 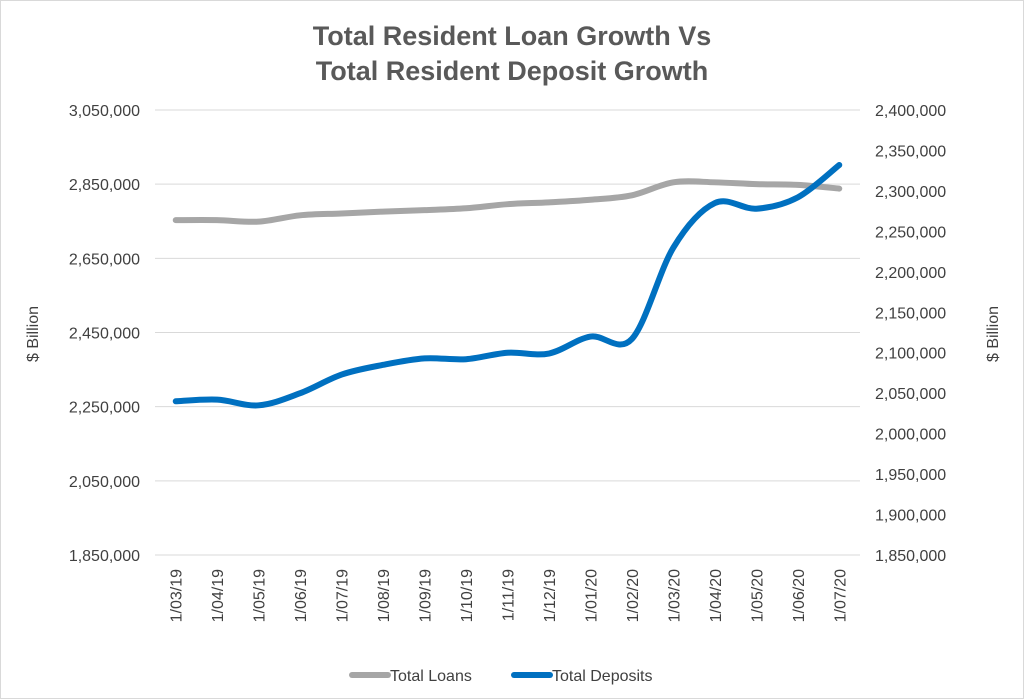 What do you see at coordinates (384, 595) in the screenshot?
I see `x-tick-label: 1/08/19` at bounding box center [384, 595].